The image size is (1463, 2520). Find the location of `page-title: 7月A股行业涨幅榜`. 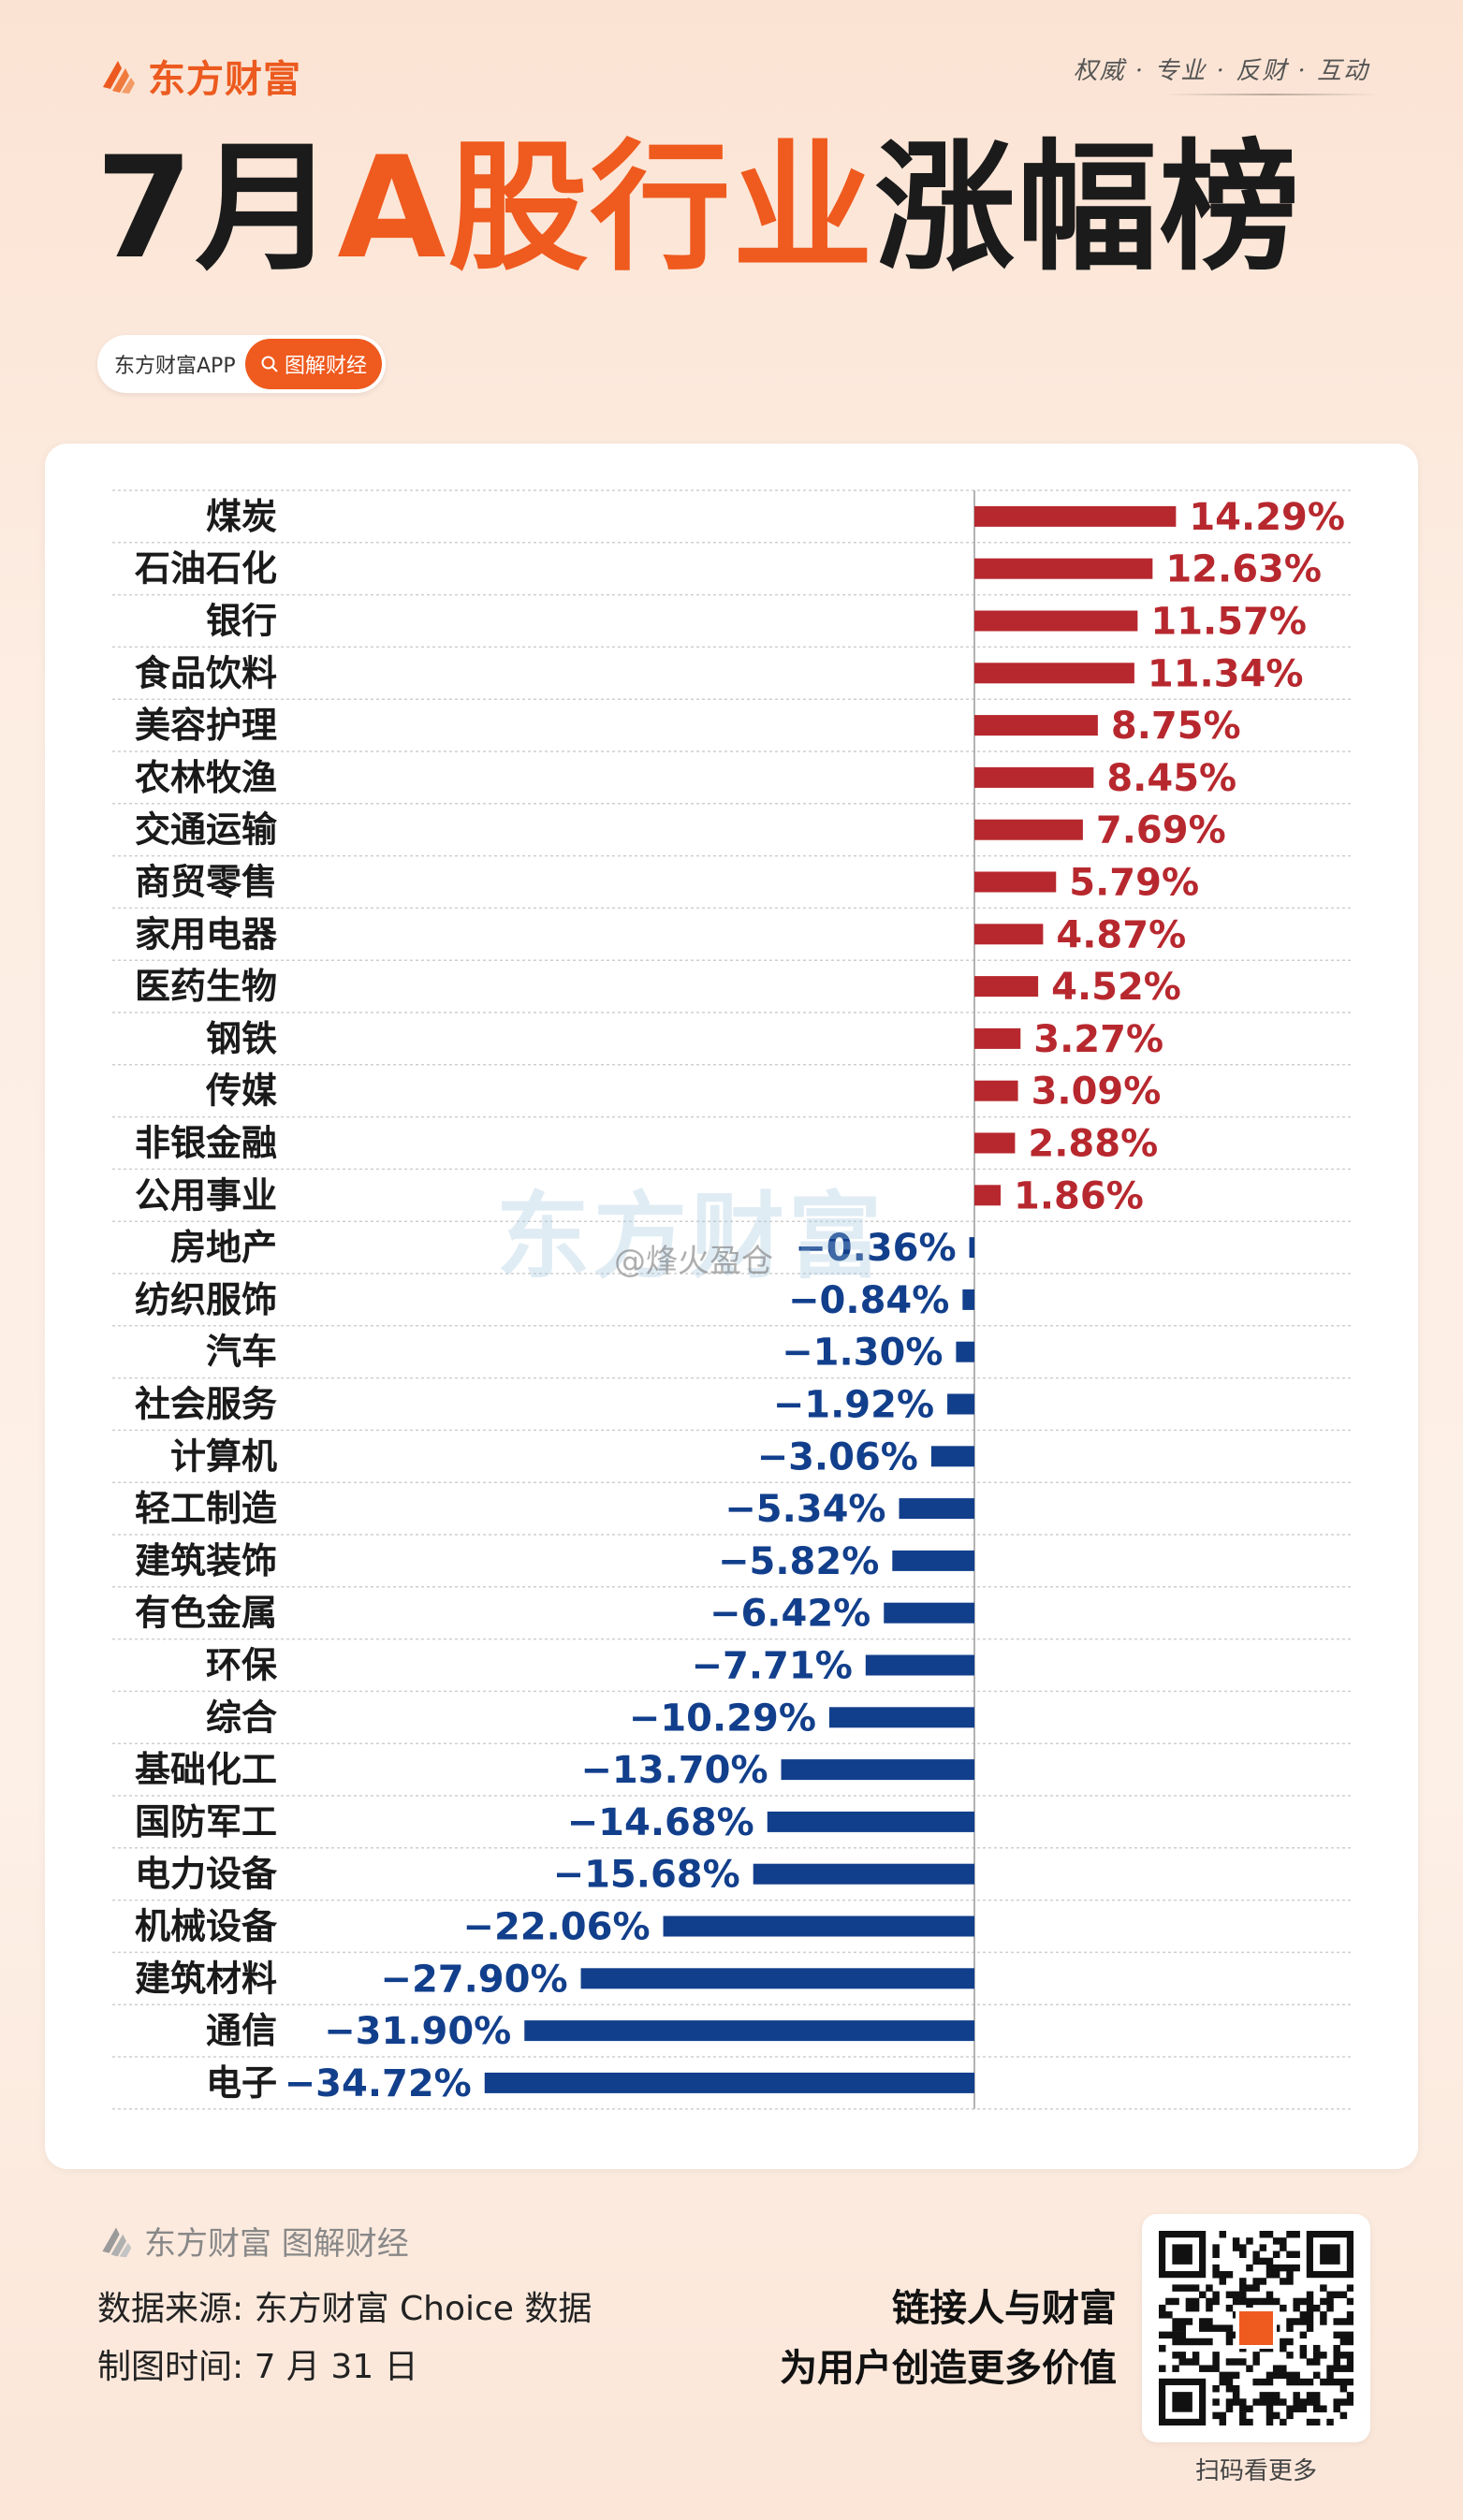

page-title: 7月A股行业涨幅榜 is located at coordinates (698, 208).